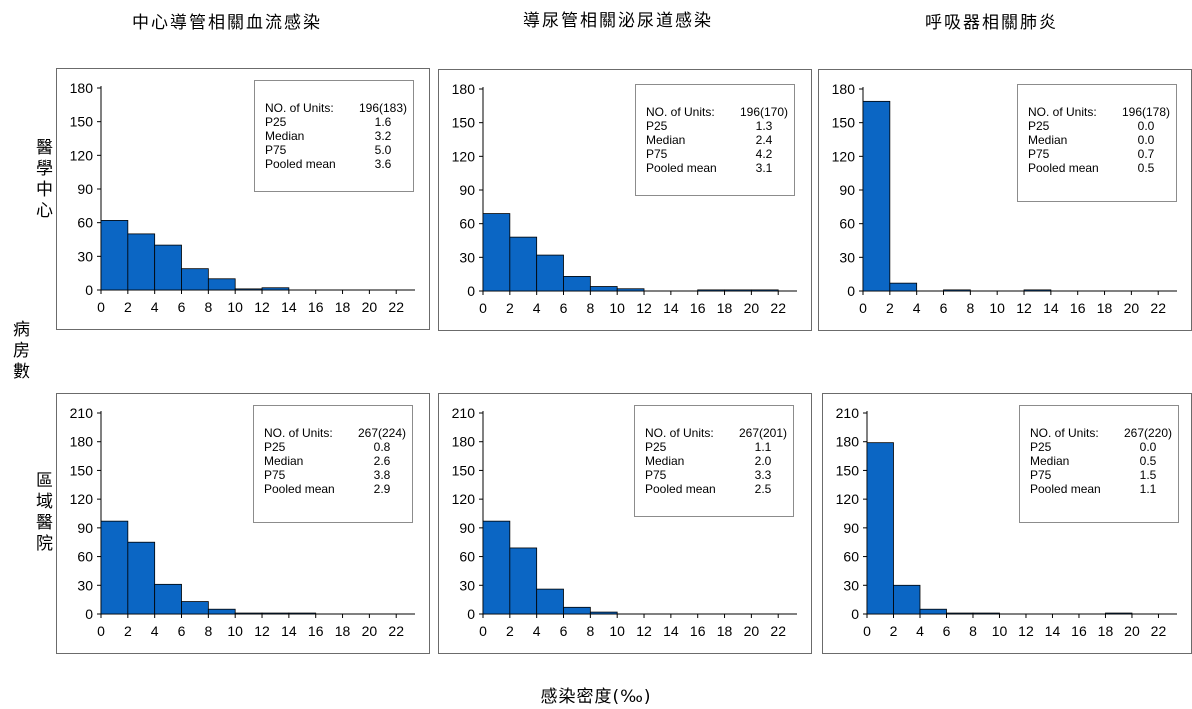 This screenshot has height=709, width=1192. What do you see at coordinates (718, 140) in the screenshot?
I see `stat-row: Median 2.4` at bounding box center [718, 140].